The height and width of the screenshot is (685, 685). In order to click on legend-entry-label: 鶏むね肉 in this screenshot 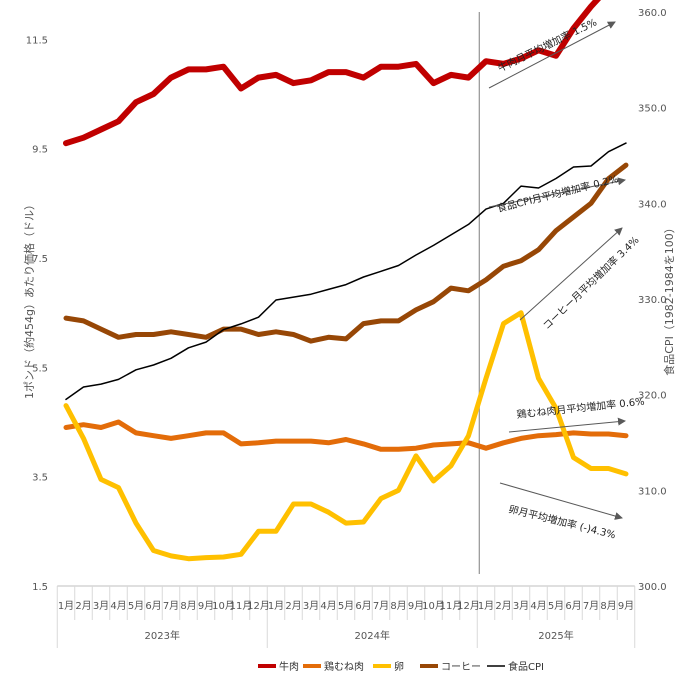, I will do `click(344, 666)`.